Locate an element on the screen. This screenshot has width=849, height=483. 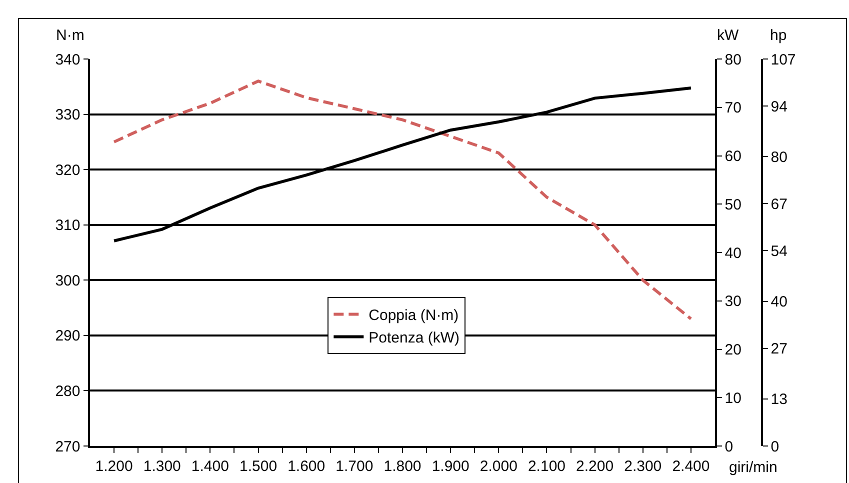
y2-tick-label: 70 is located at coordinates (733, 108).